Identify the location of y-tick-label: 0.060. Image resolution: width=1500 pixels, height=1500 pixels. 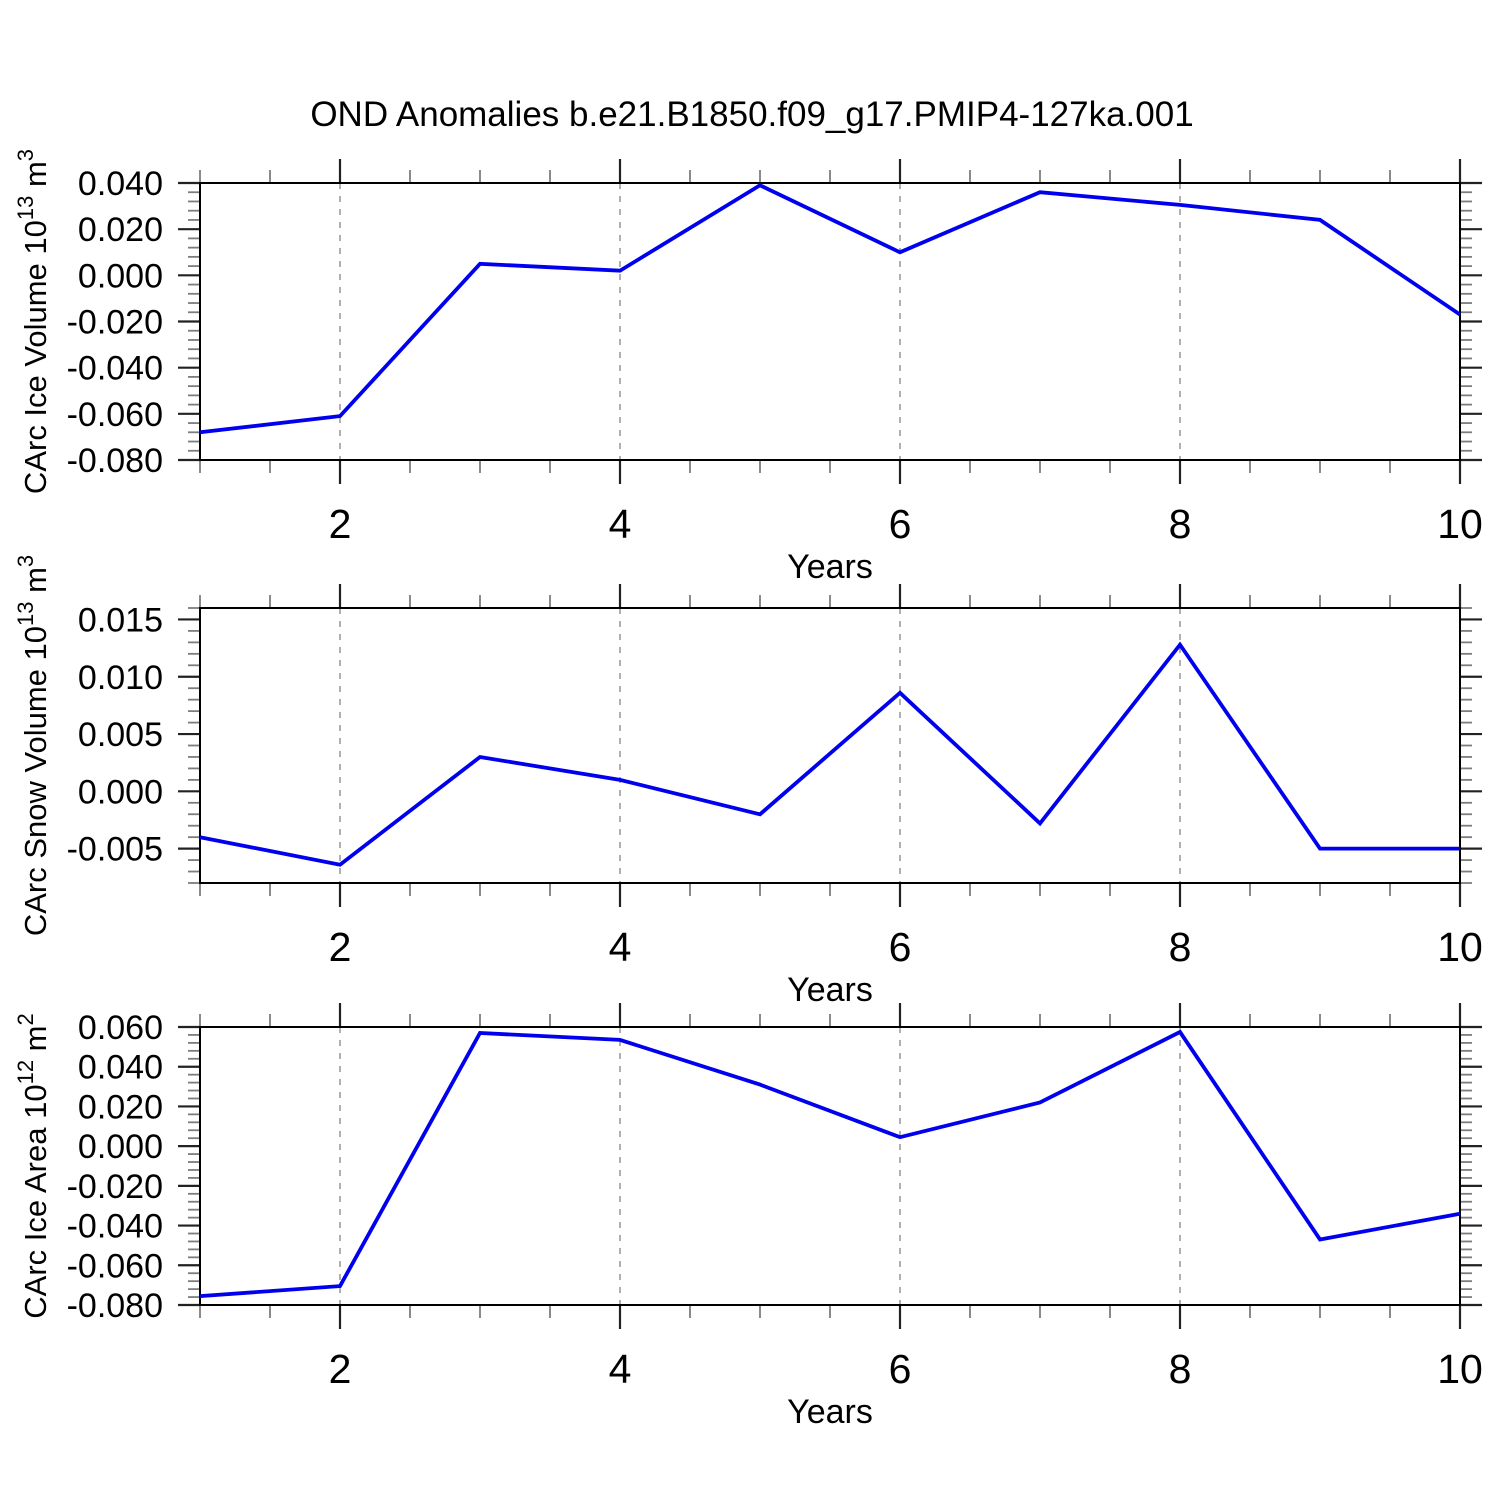
(120, 1028).